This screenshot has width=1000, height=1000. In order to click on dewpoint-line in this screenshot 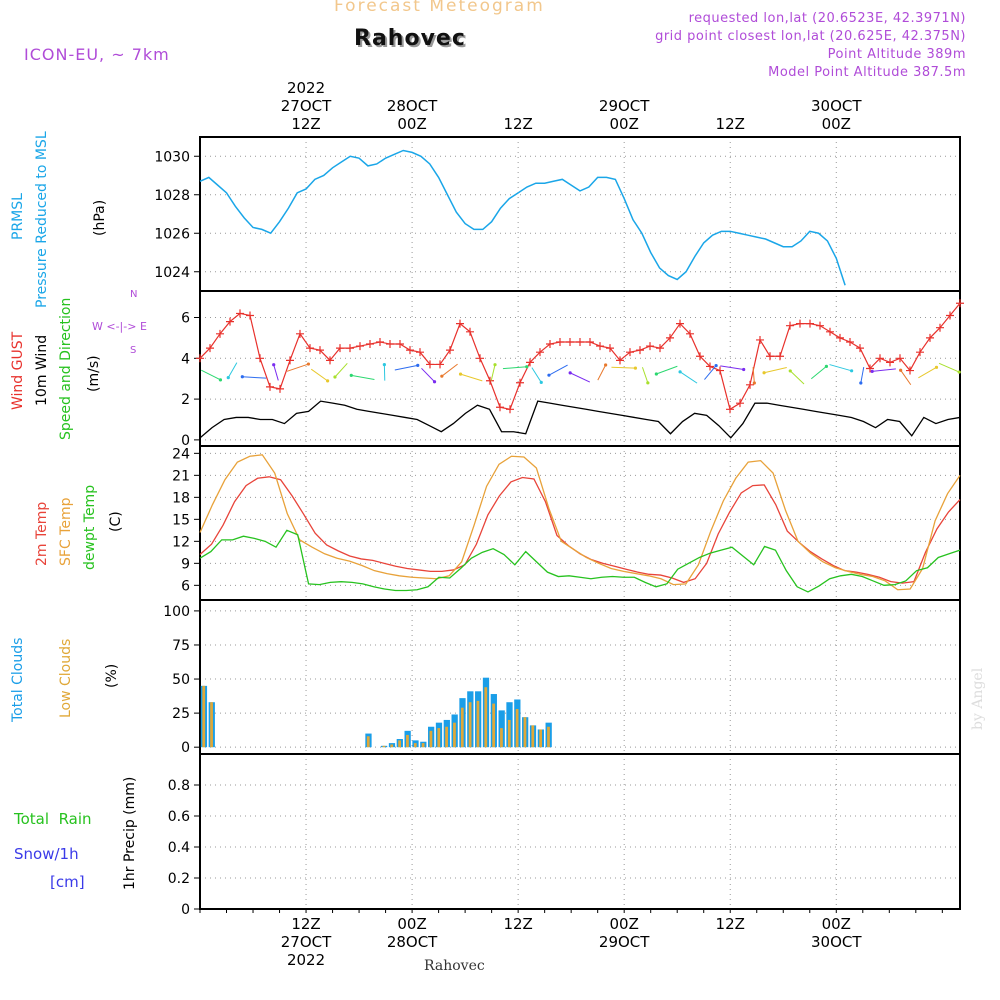, I will do `click(580, 561)`.